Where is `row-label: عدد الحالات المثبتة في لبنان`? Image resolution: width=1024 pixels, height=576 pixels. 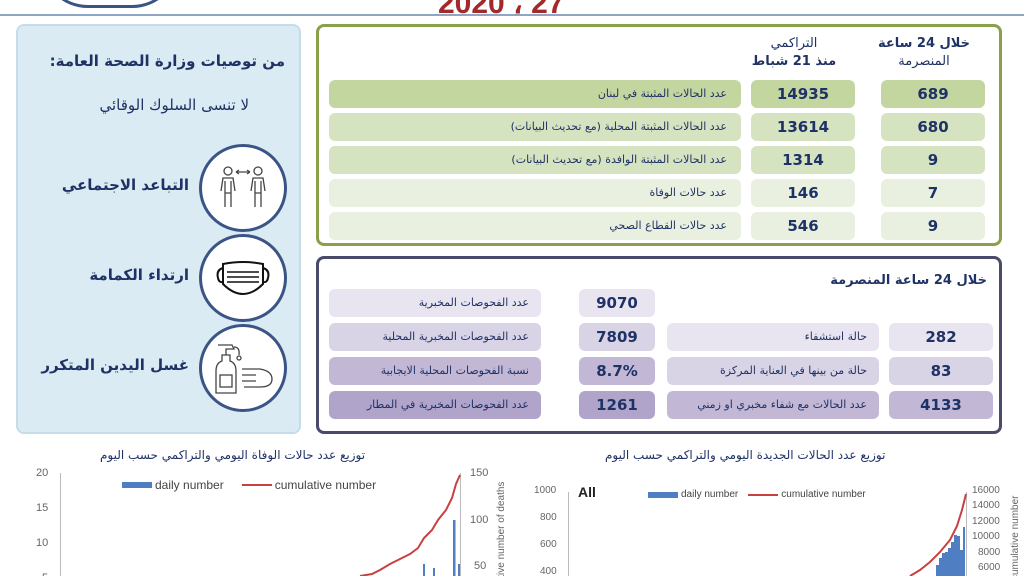
row-label: عدد الحالات المثبتة في لبنان is located at coordinates (535, 94).